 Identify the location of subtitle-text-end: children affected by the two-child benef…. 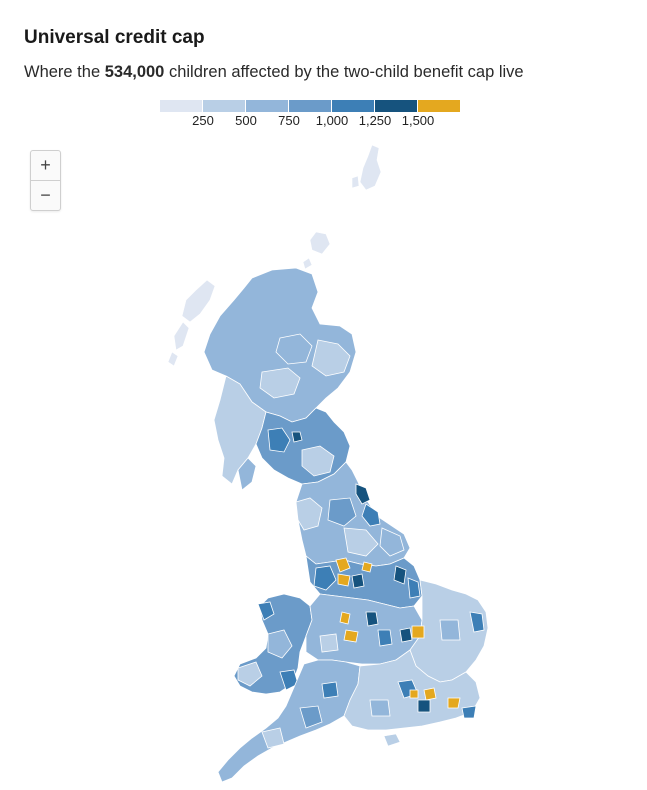
(344, 72).